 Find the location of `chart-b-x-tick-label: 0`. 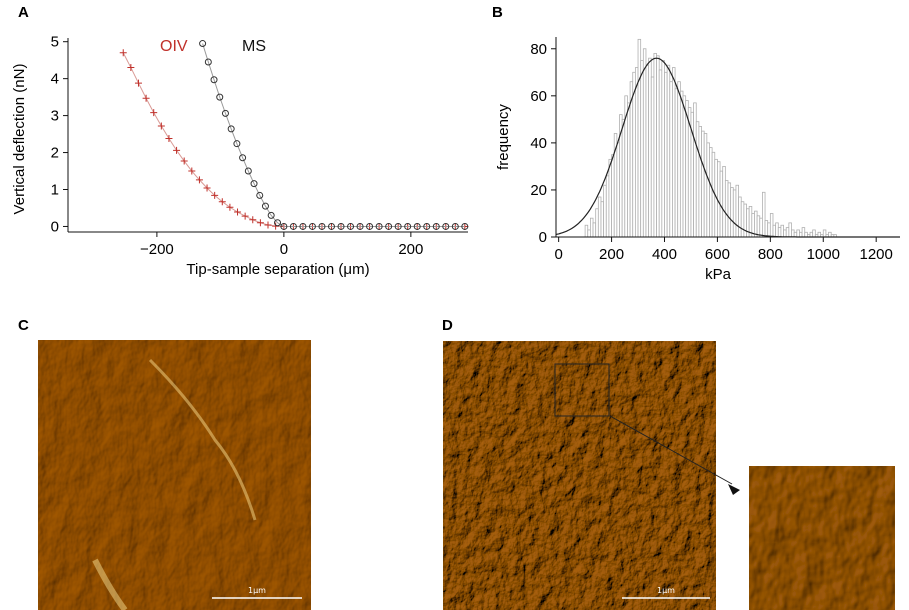

chart-b-x-tick-label: 0 is located at coordinates (558, 254).